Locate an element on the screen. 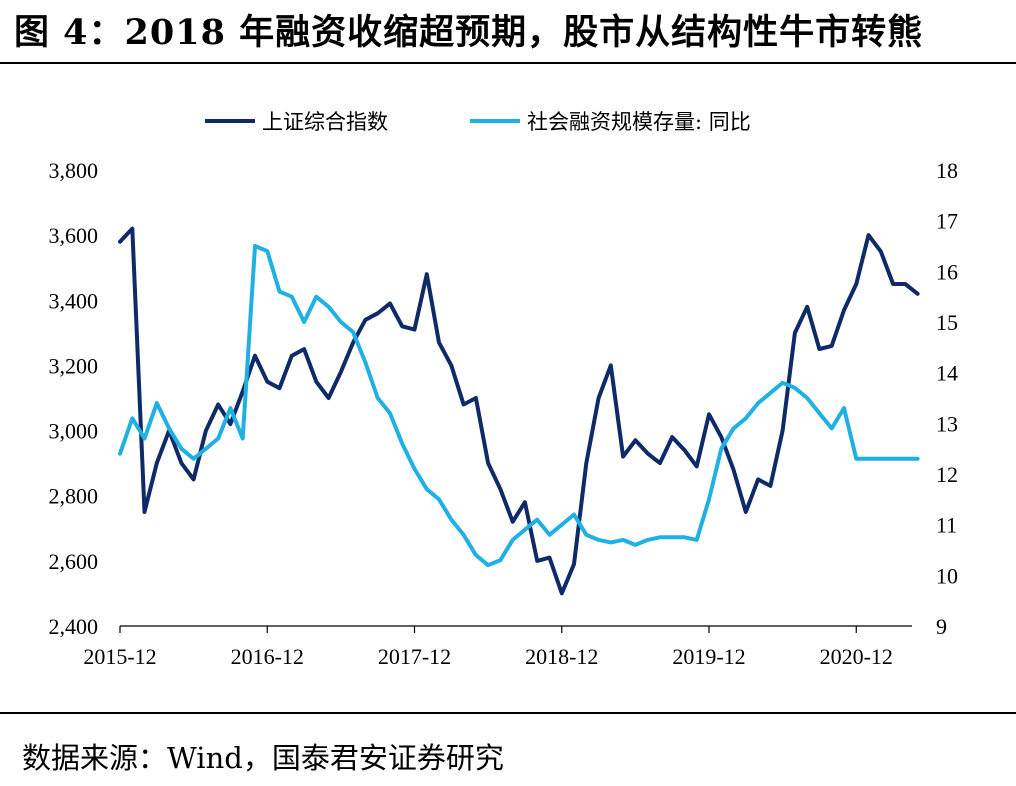  x-tick-label: 2015-12 is located at coordinates (119, 656).